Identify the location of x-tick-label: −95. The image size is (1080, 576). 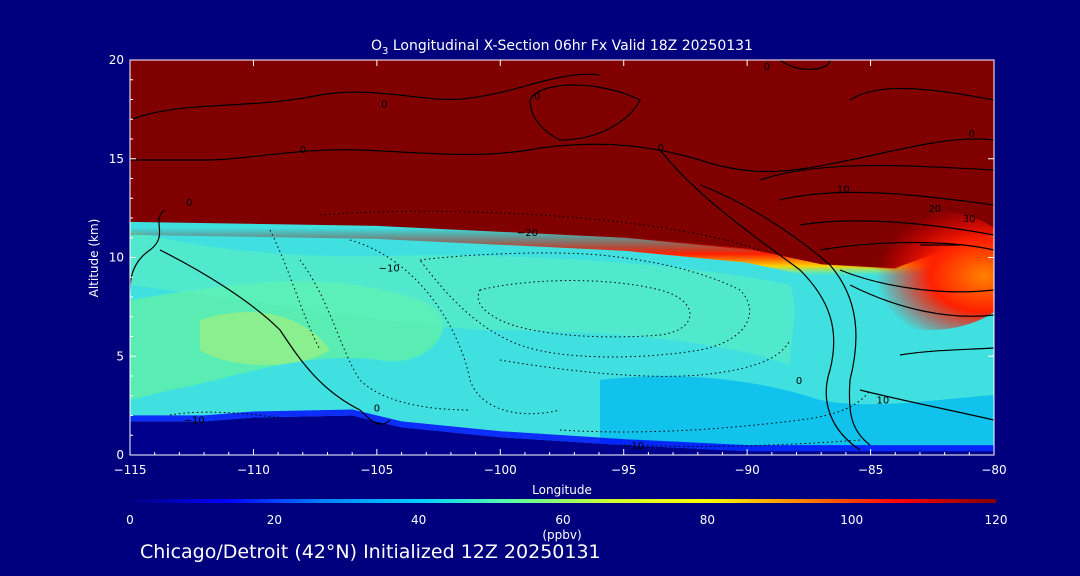
(623, 470).